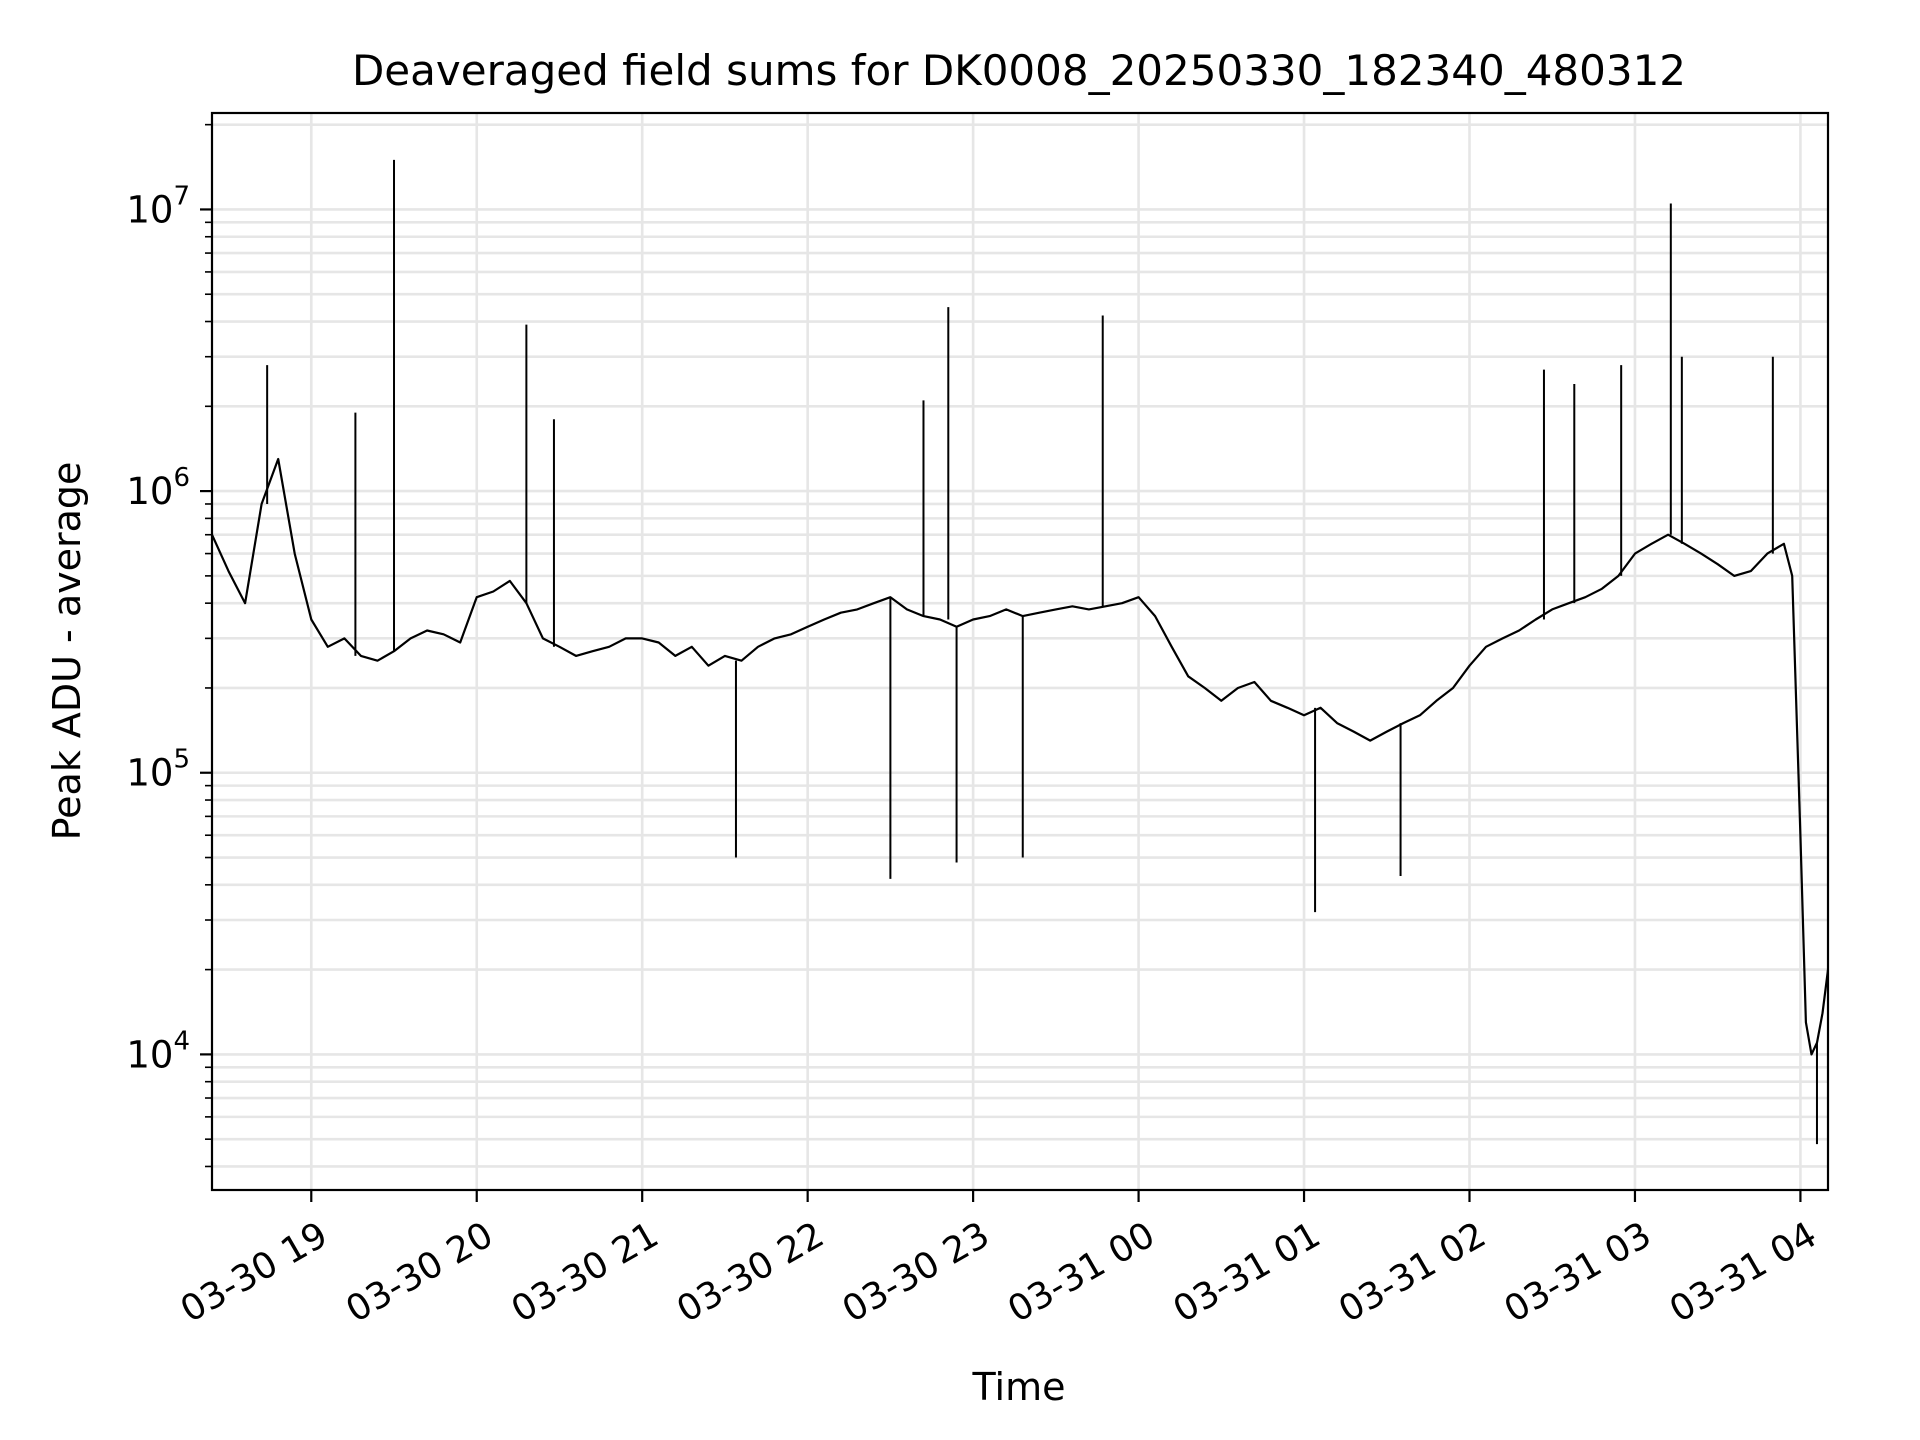 This screenshot has height=1440, width=1920. I want to click on y-axis-label: Peak ADU - average, so click(67, 651).